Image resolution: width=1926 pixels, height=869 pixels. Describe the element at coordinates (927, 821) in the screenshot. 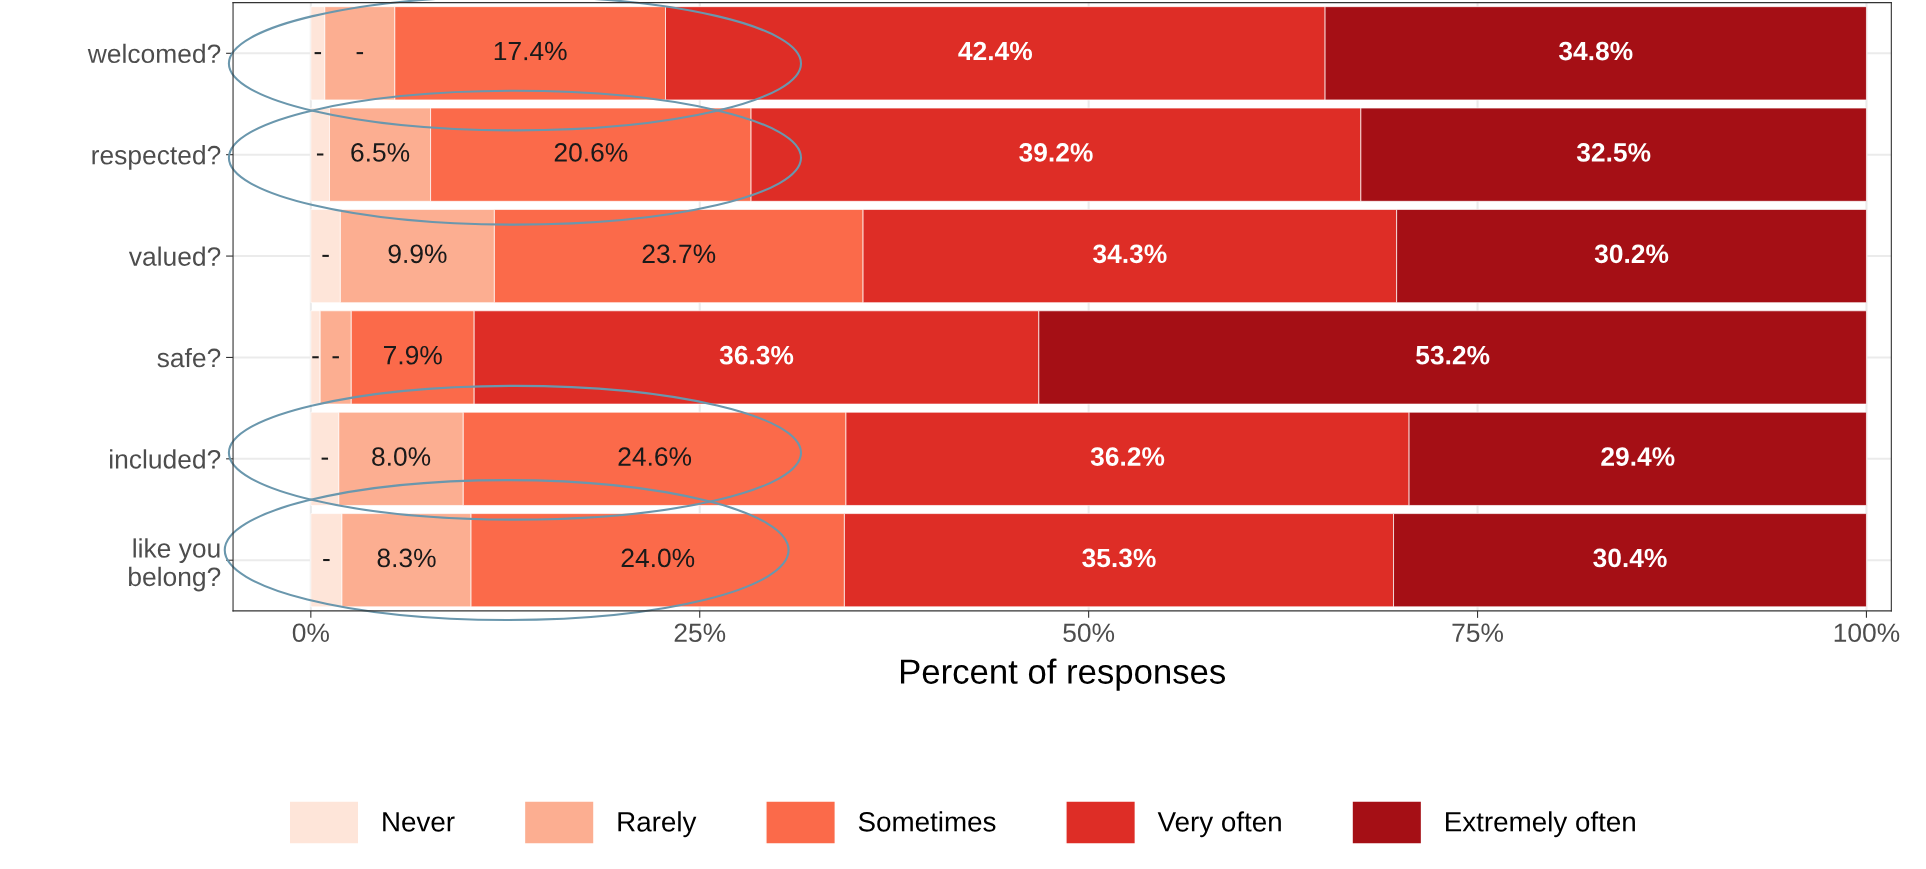

I see `legend-label: Sometimes` at that location.